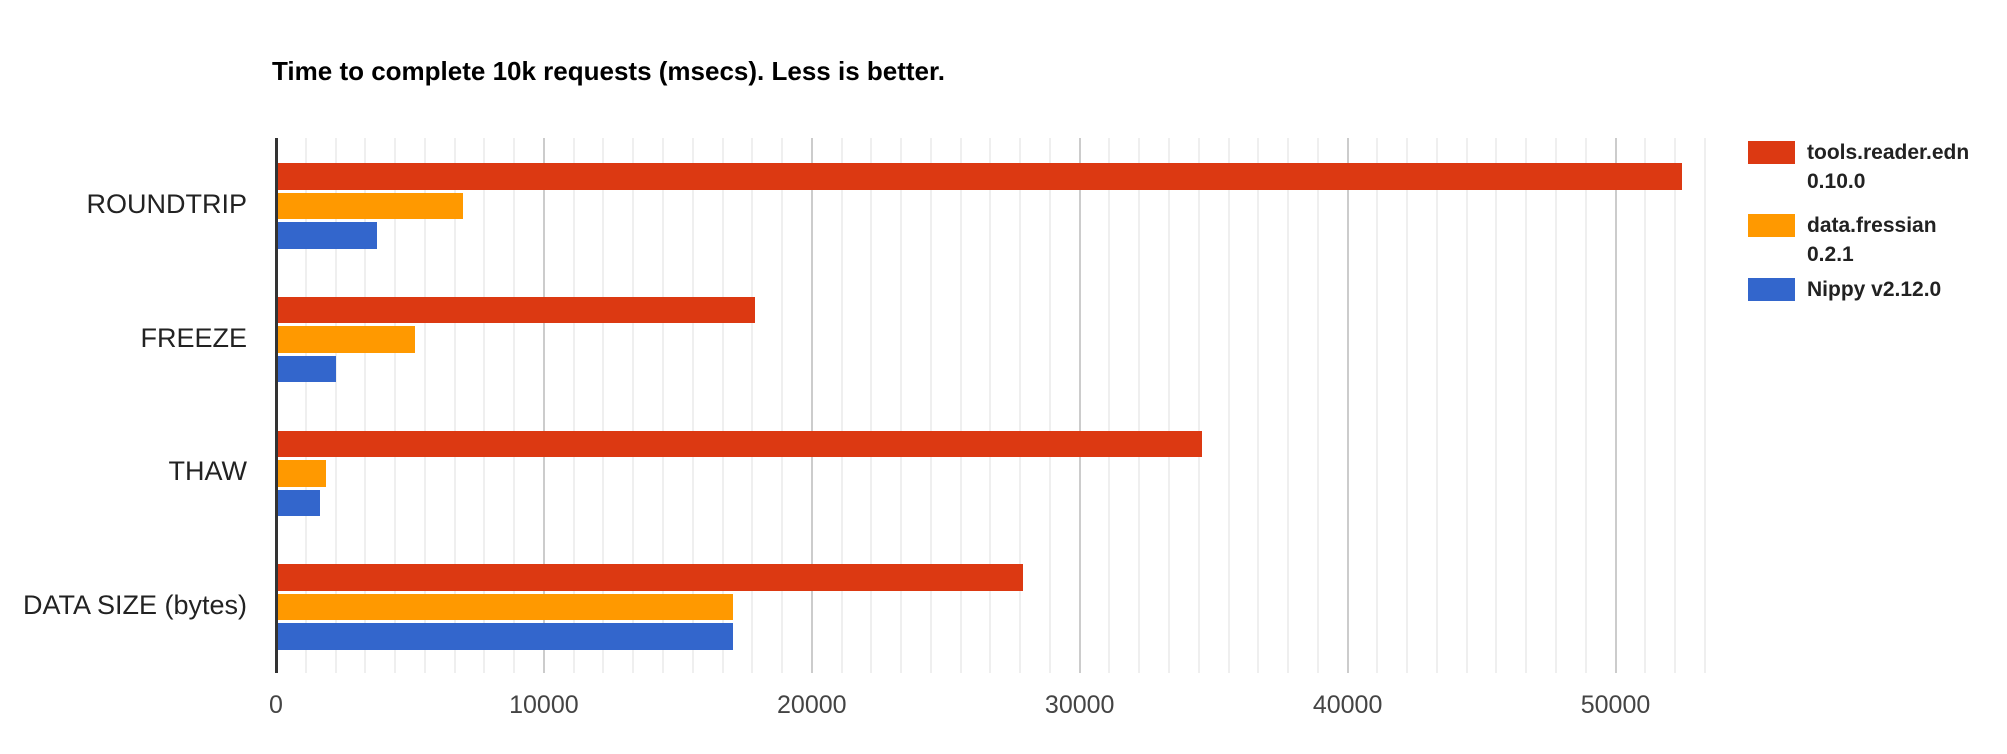 This screenshot has height=754, width=2007. What do you see at coordinates (1872, 240) in the screenshot?
I see `legend-label: data.fressian 0.2.1` at bounding box center [1872, 240].